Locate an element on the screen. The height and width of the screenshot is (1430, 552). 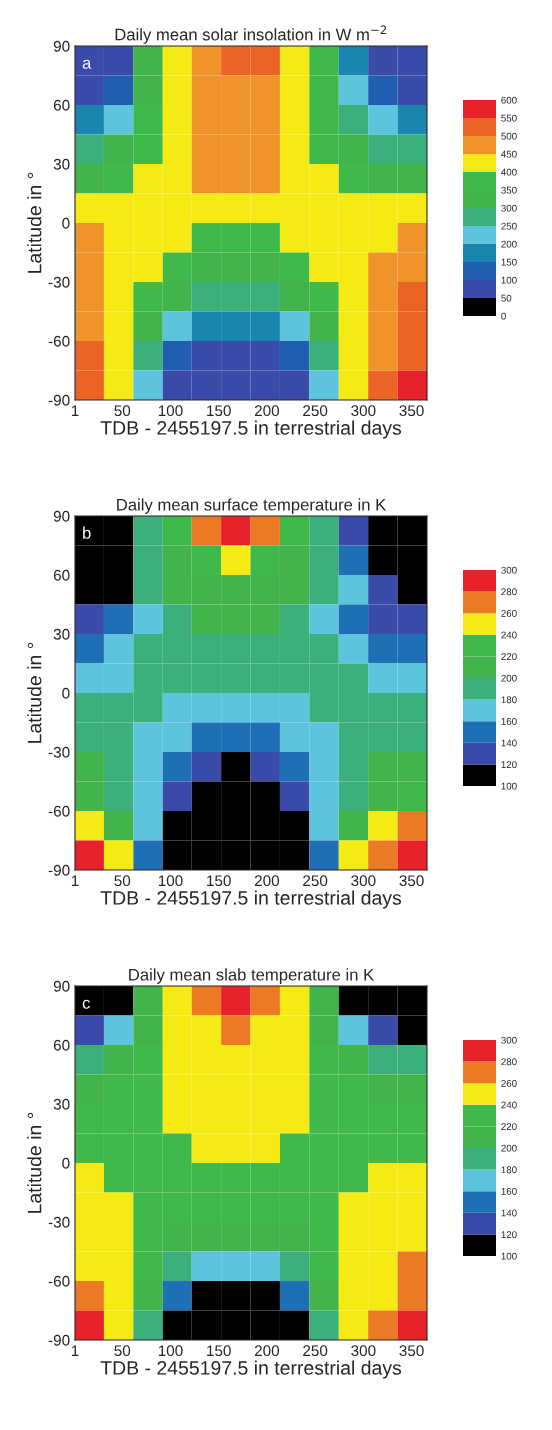
color-bar-label: 250 is located at coordinates (509, 226).